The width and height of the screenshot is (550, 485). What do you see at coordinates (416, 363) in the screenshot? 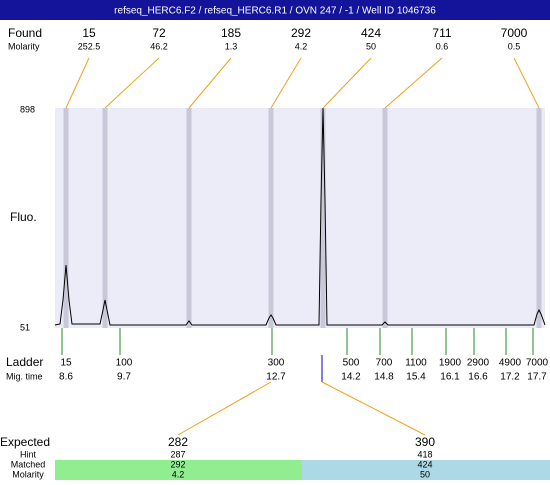
I see `ladder-size: 1100` at bounding box center [416, 363].